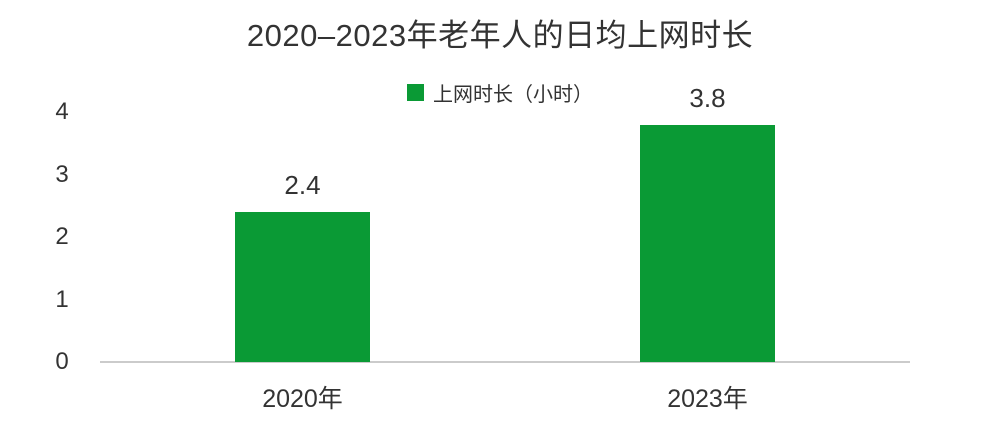  Describe the element at coordinates (62, 299) in the screenshot. I see `y-axis-tick-label: 1` at that location.